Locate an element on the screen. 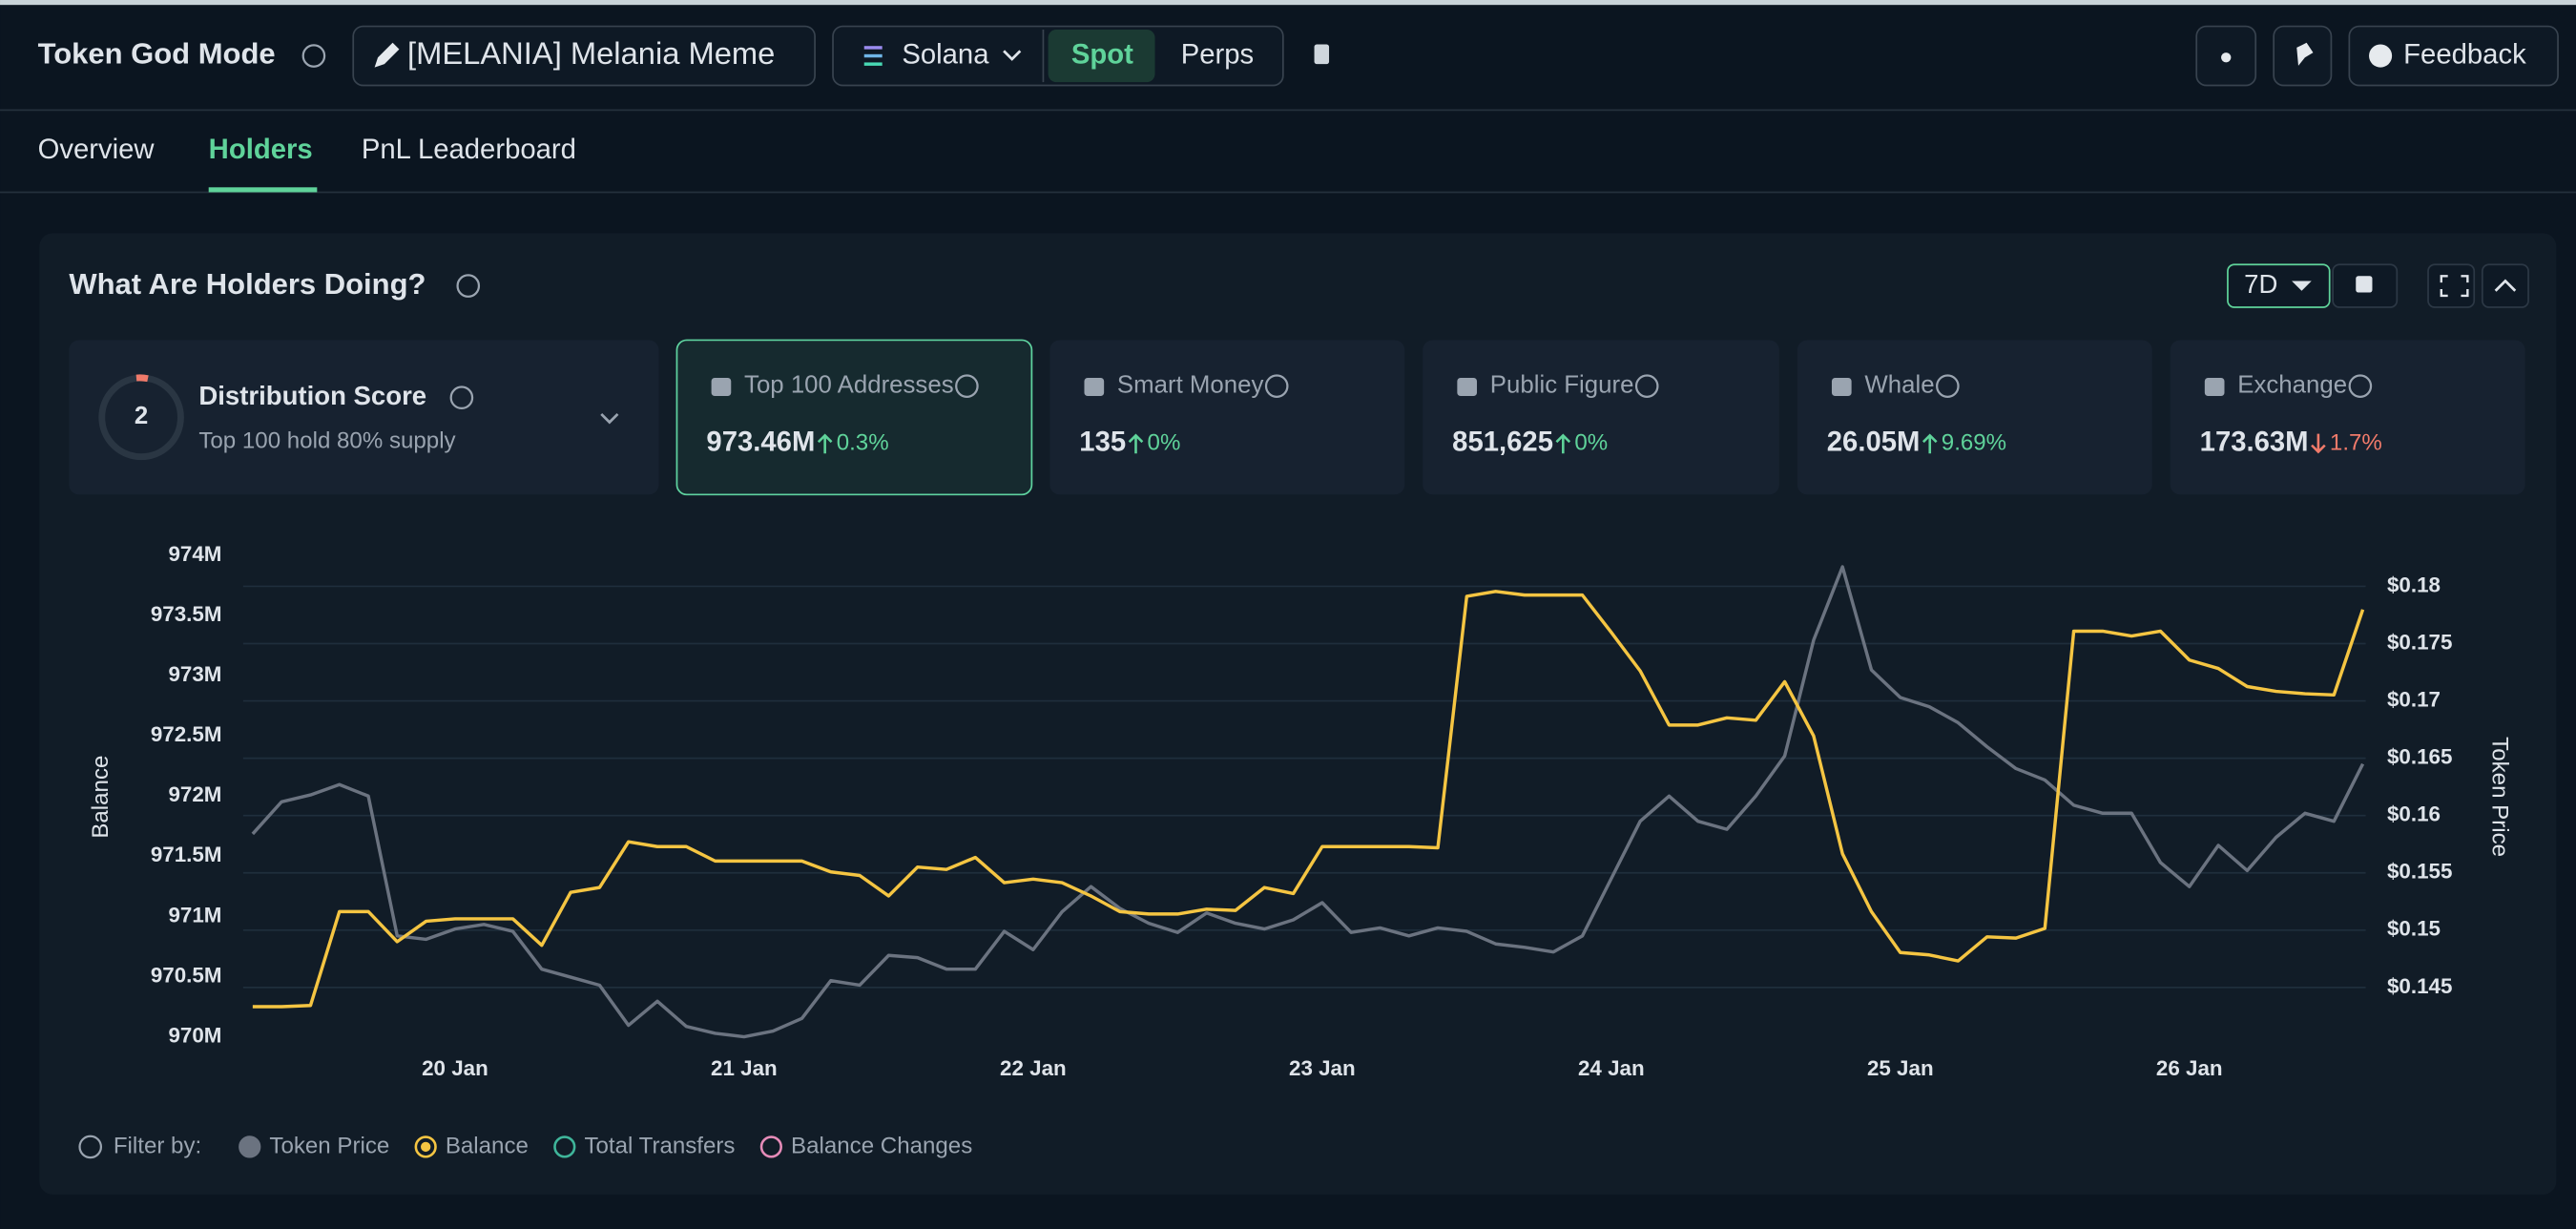  y2-axis-label: Token Price is located at coordinates (2500, 797).